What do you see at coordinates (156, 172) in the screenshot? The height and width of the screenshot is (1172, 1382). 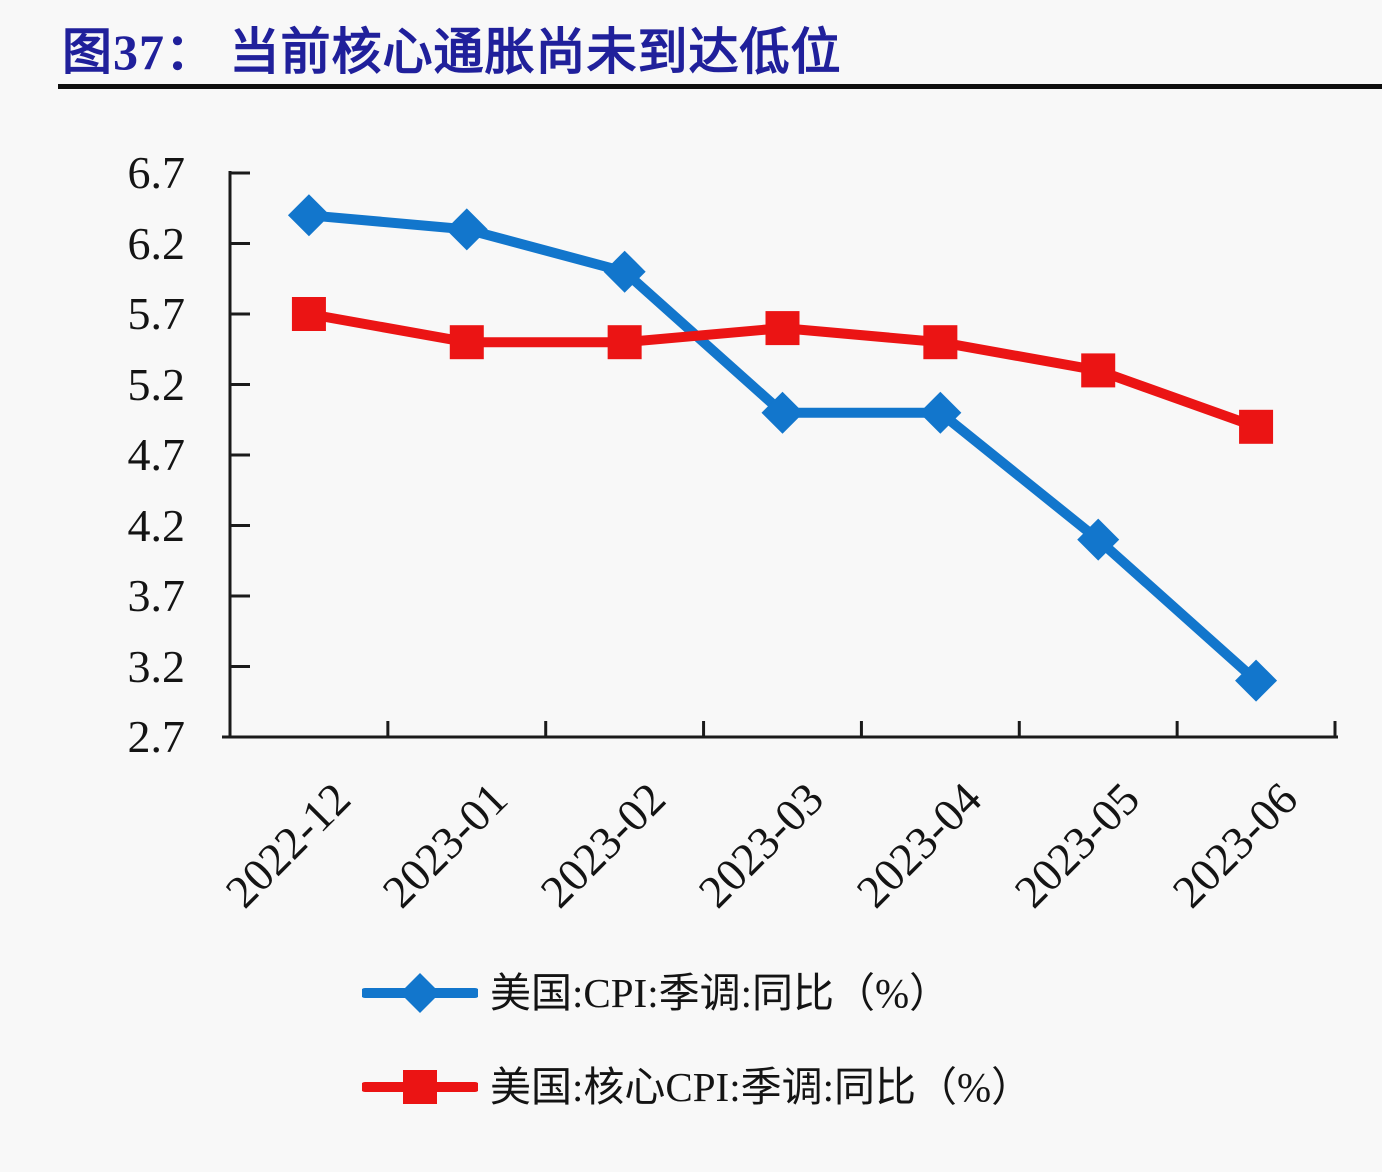 I see `y-tick-label: 6.7` at bounding box center [156, 172].